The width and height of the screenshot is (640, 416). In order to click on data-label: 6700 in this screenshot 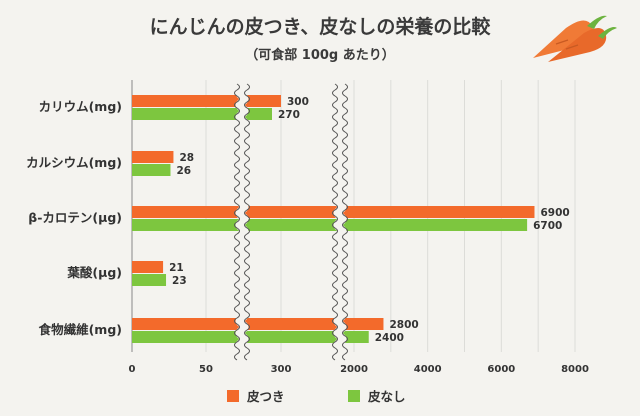, I will do `click(547, 226)`.